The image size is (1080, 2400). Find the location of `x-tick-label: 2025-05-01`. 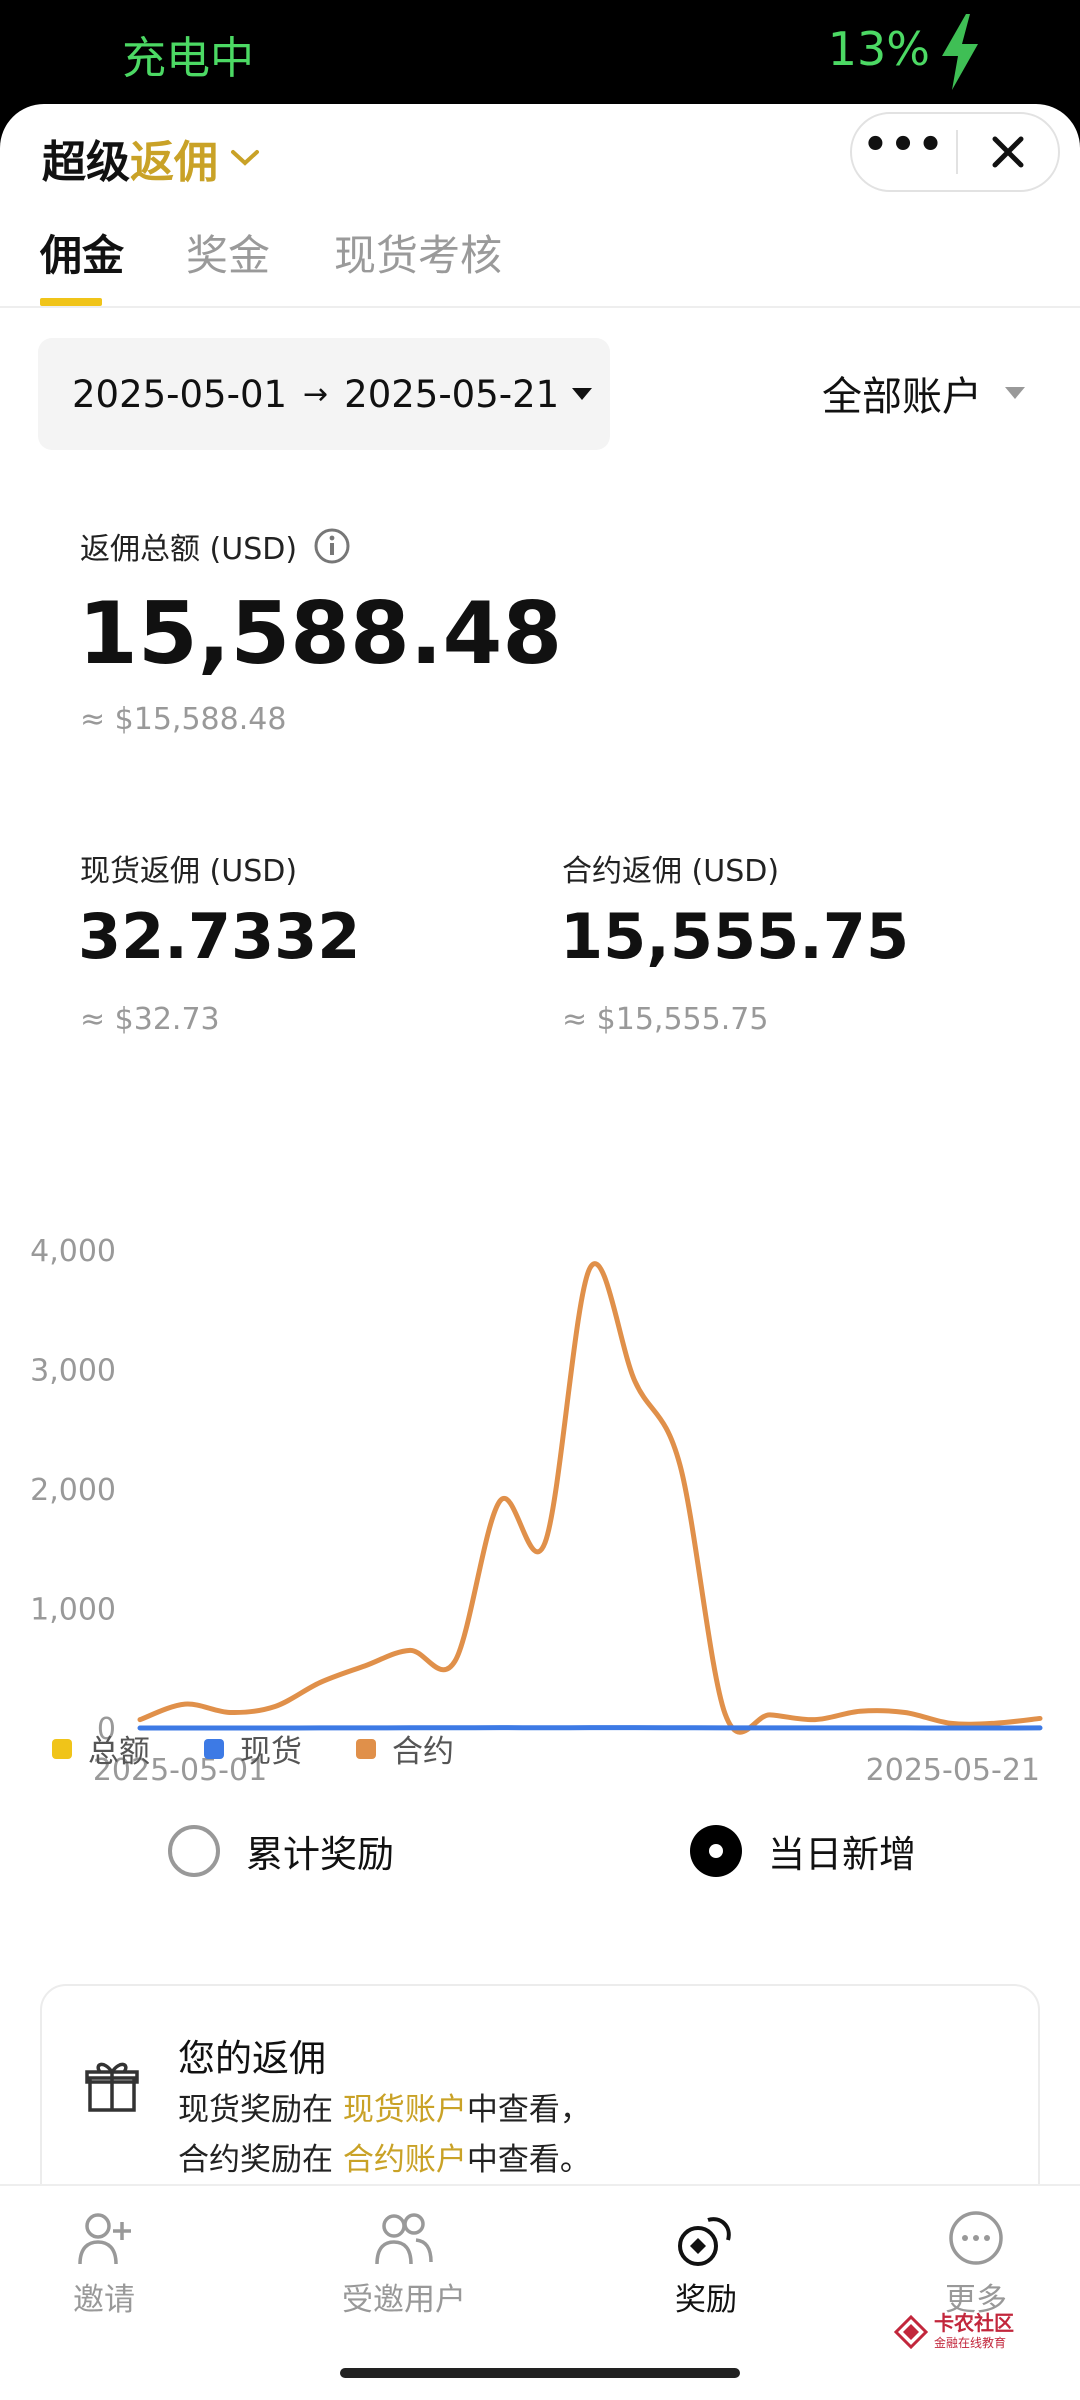

x-tick-label: 2025-05-01 is located at coordinates (180, 1770).